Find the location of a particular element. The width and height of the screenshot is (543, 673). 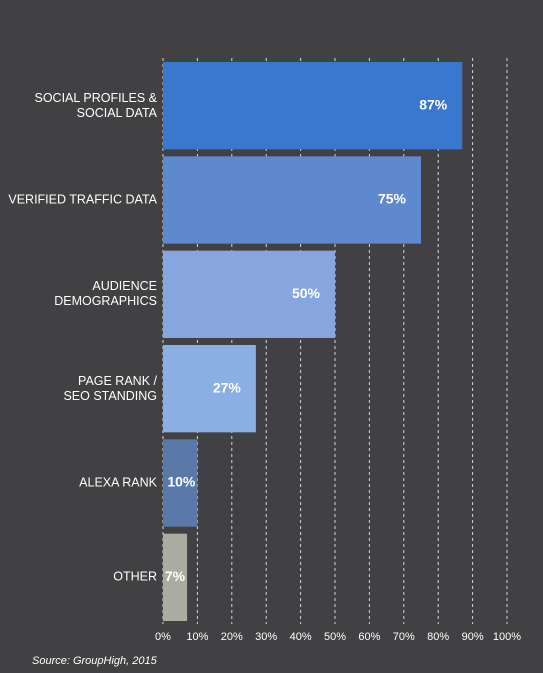

value-label: 50% is located at coordinates (306, 293).